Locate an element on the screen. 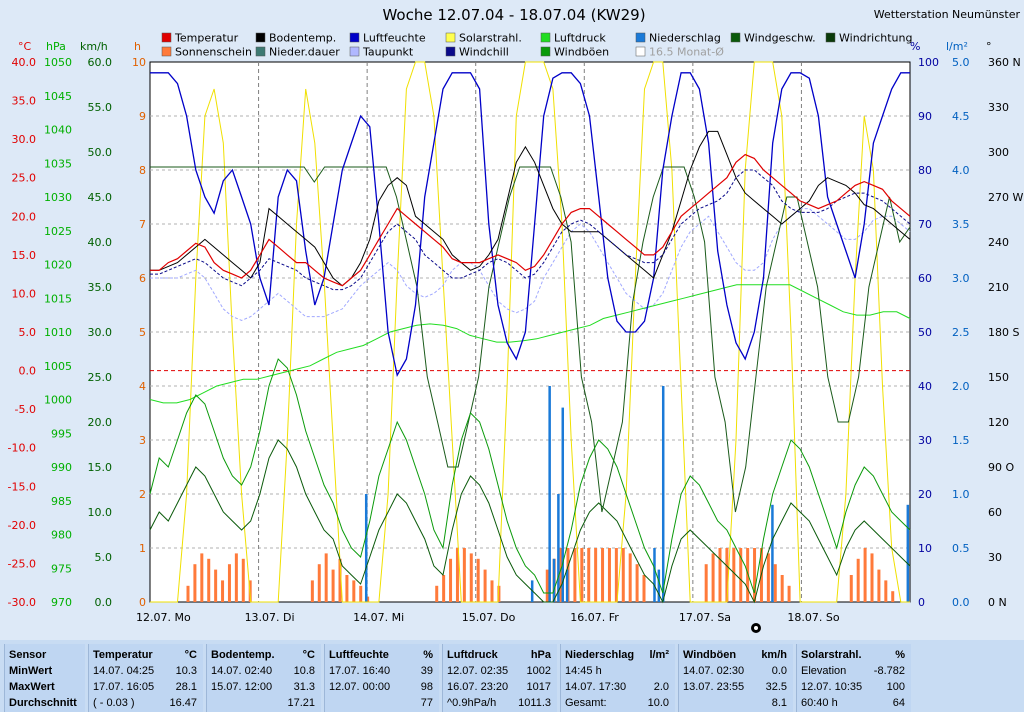  stat-header: Niederschlag is located at coordinates (600, 655).